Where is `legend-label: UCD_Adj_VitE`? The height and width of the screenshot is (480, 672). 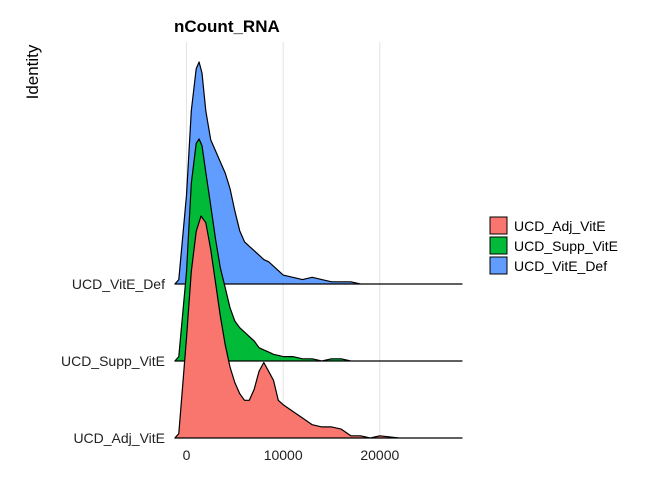
legend-label: UCD_Adj_VitE is located at coordinates (560, 226).